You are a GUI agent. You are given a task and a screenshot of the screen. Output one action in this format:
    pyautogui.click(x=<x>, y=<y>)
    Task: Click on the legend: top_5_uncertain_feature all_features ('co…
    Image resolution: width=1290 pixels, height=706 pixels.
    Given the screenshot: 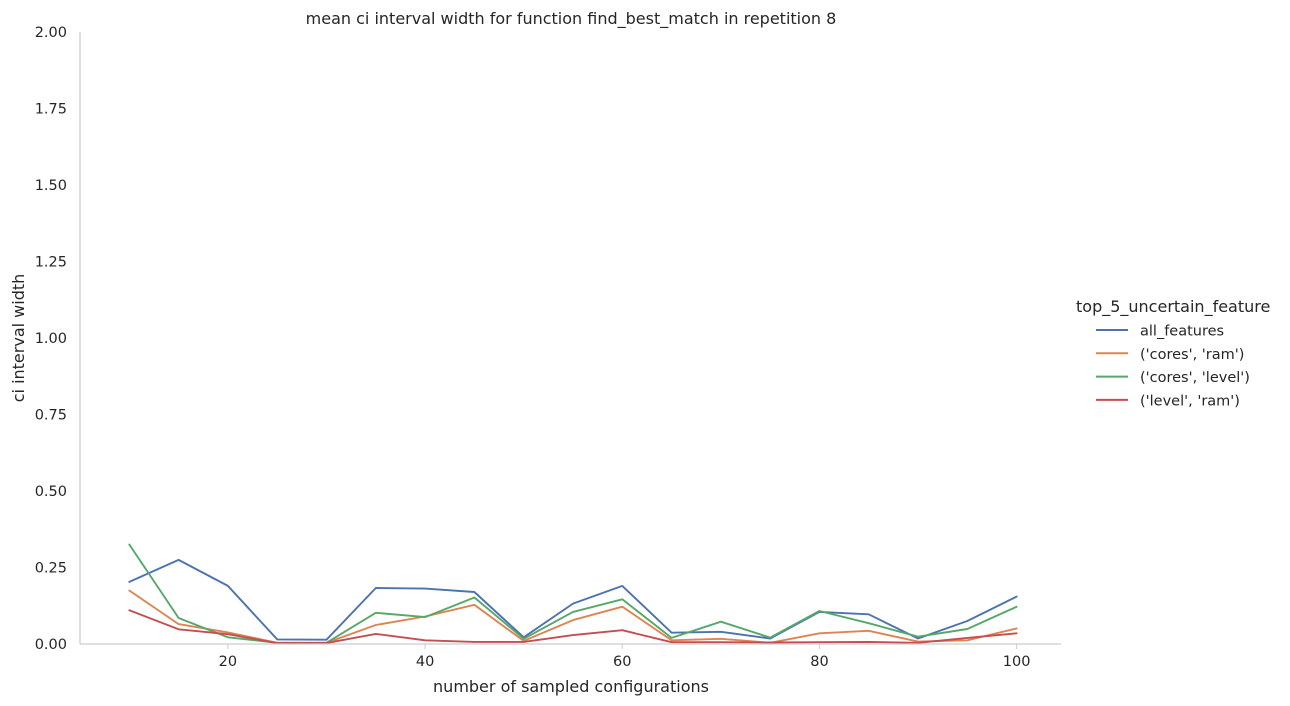 What is the action you would take?
    pyautogui.click(x=1173, y=353)
    